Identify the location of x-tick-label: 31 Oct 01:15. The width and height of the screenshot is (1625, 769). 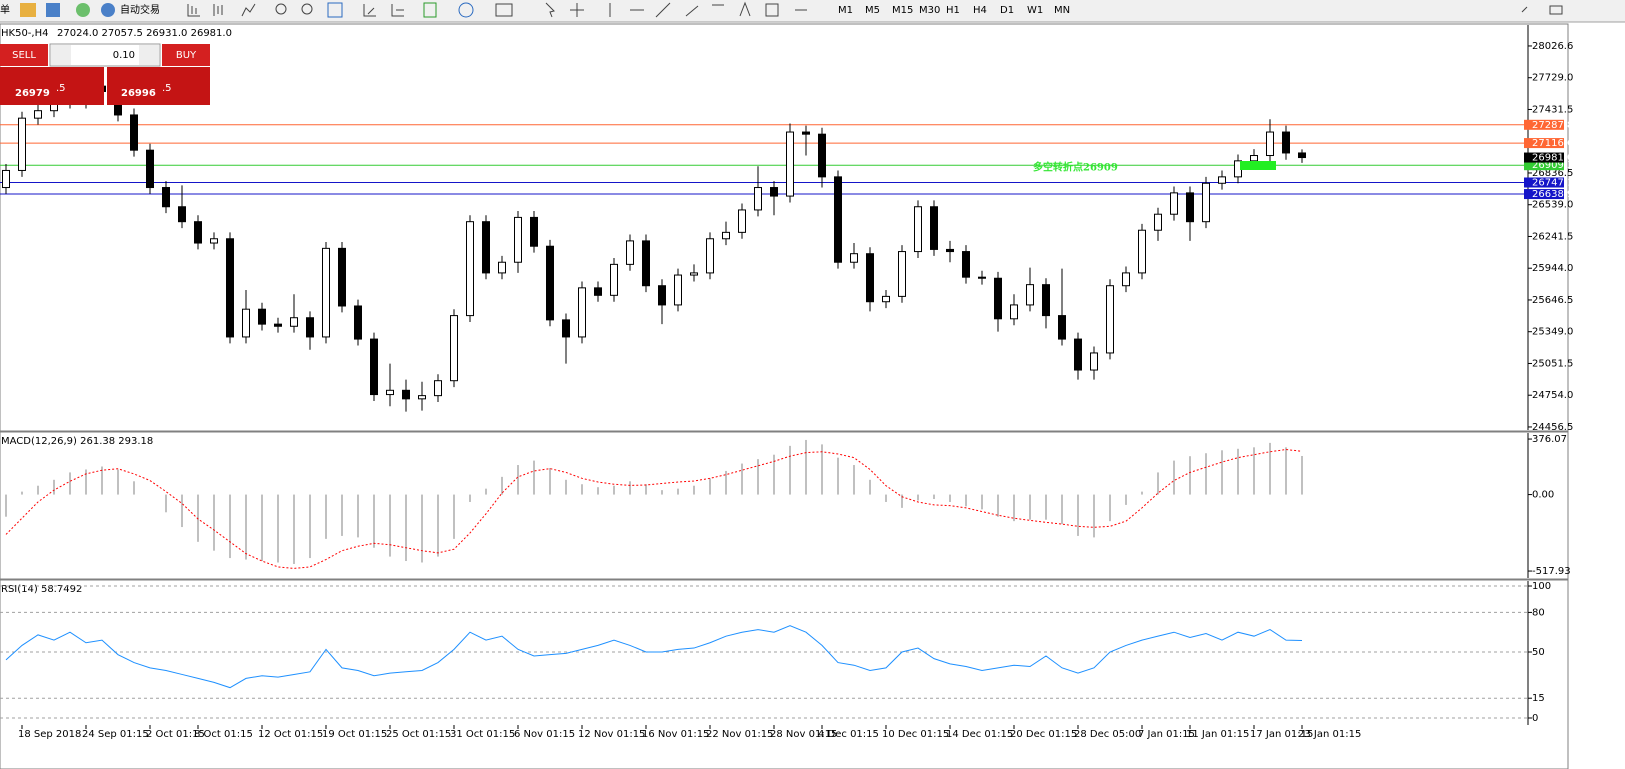
(482, 734).